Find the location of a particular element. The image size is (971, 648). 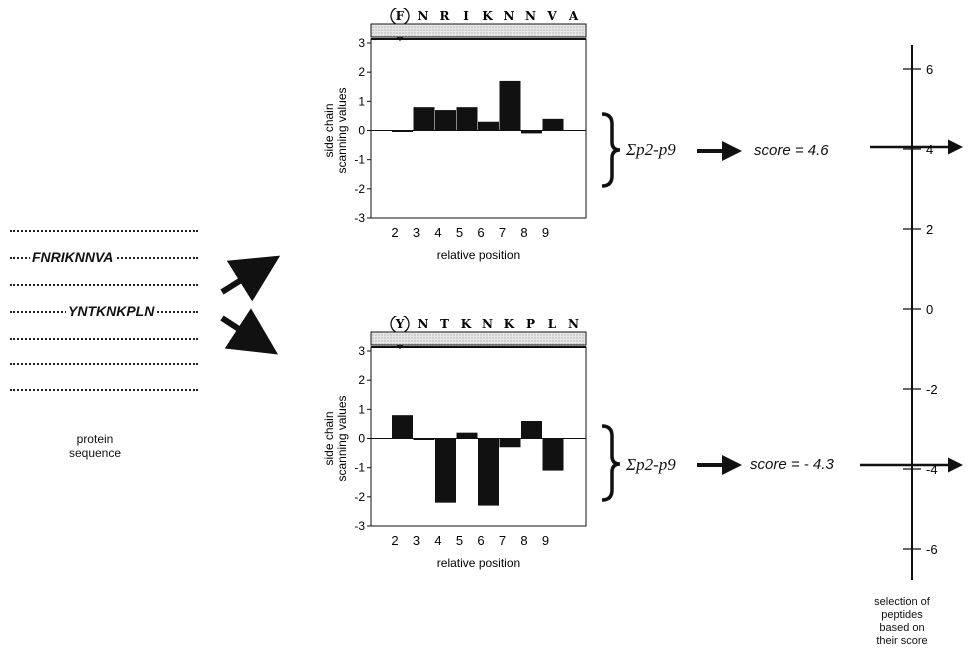

sequence-letter: V is located at coordinates (551, 16).